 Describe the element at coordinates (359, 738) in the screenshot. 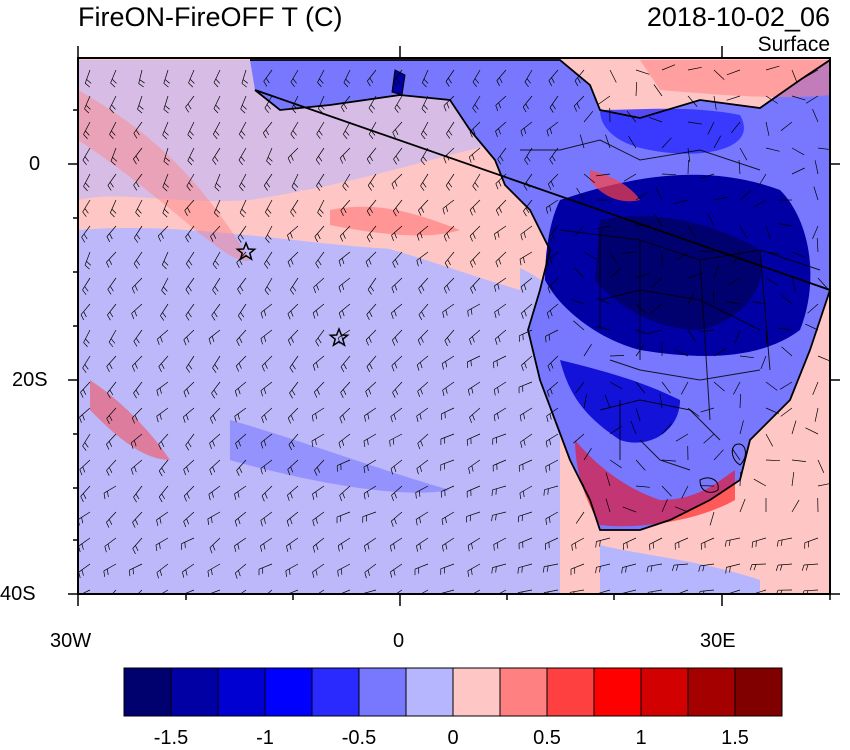

I see `colorbar-tick-label: -0.5` at that location.